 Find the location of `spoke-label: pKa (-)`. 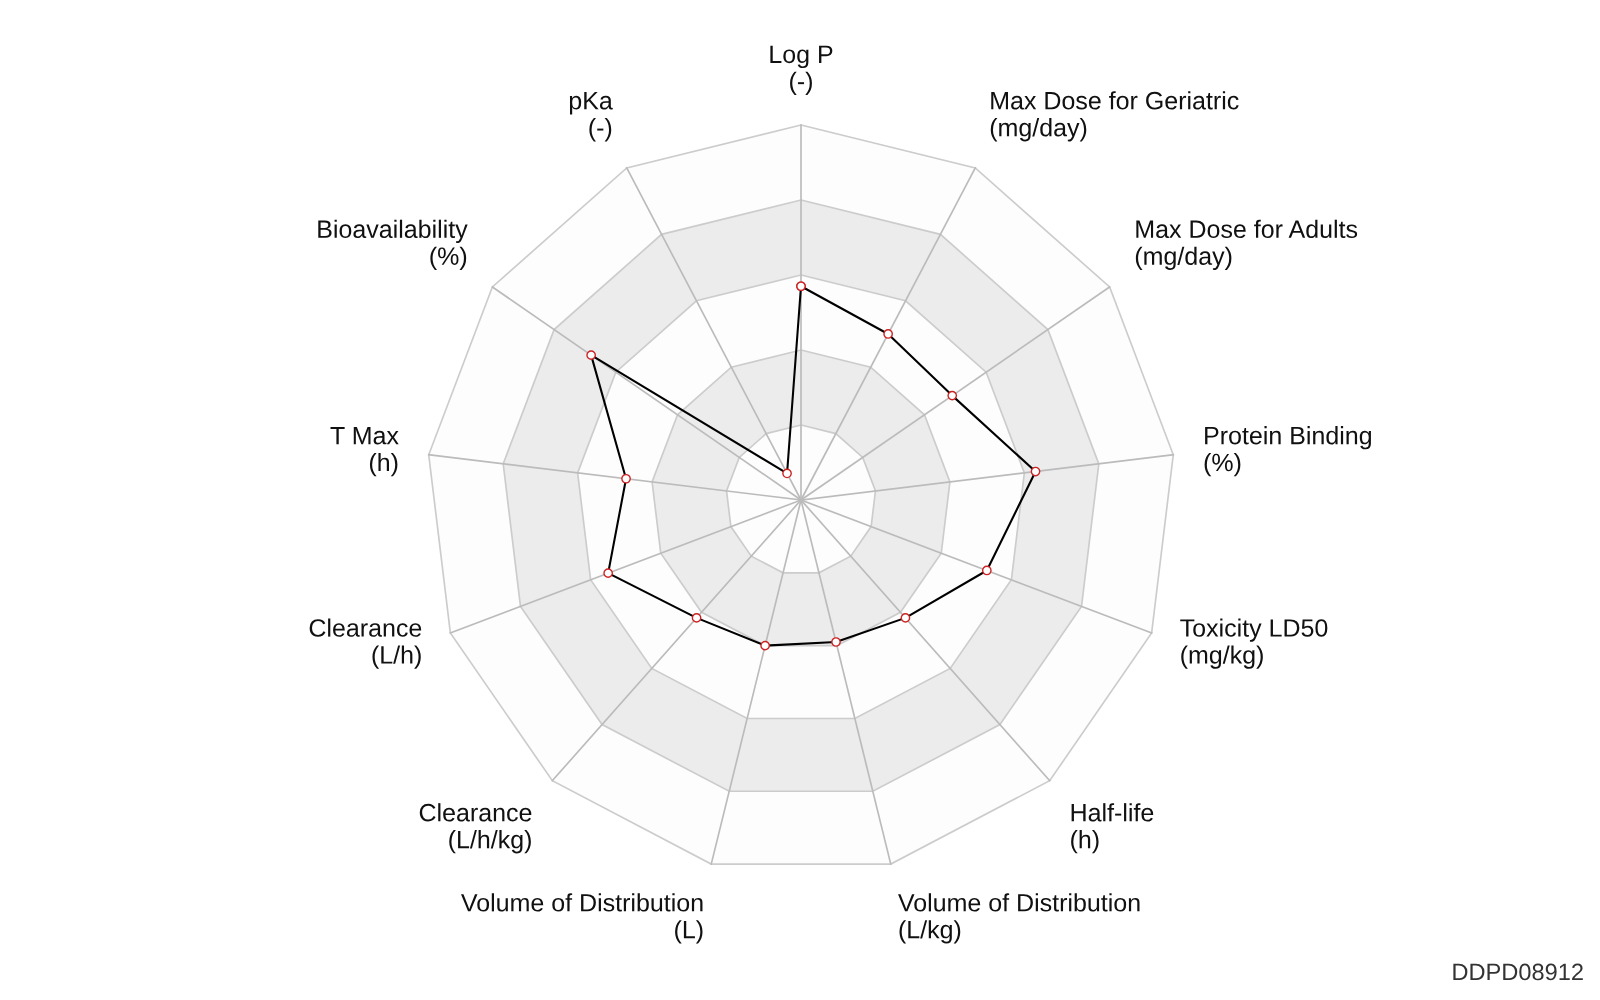

spoke-label: pKa (-) is located at coordinates (591, 117).